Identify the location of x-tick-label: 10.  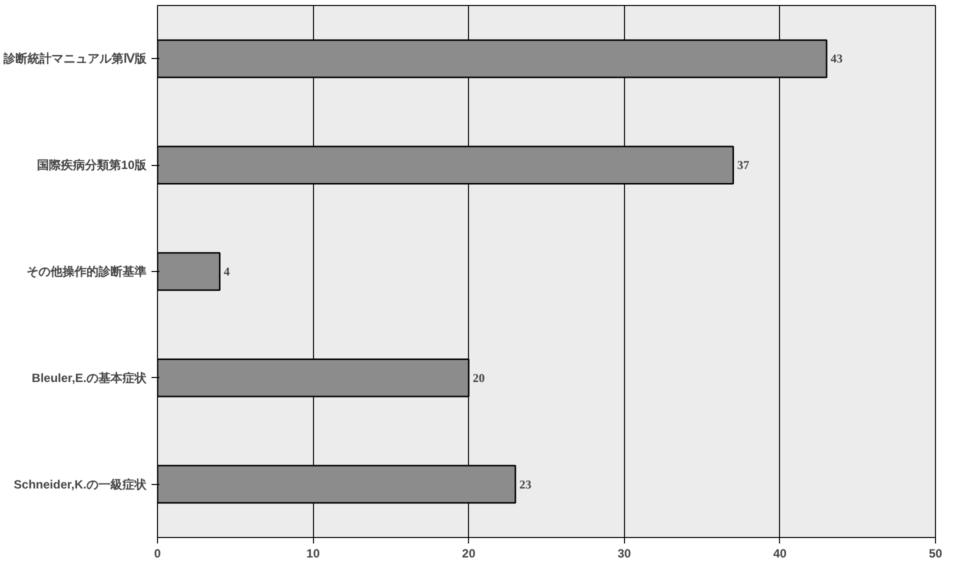
(313, 553).